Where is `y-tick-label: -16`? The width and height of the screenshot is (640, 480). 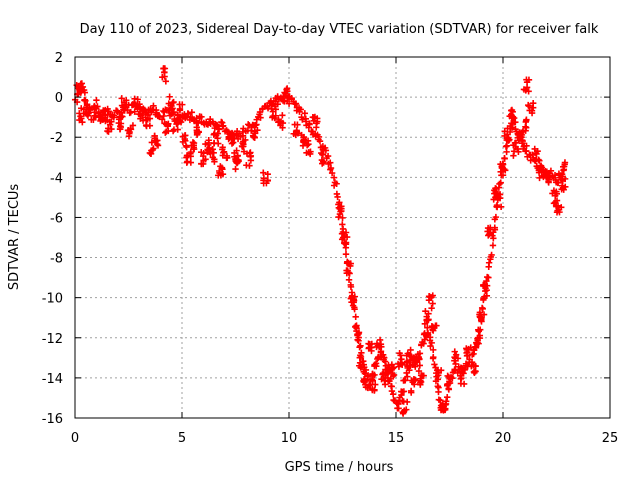 y-tick-label: -16 is located at coordinates (52, 419).